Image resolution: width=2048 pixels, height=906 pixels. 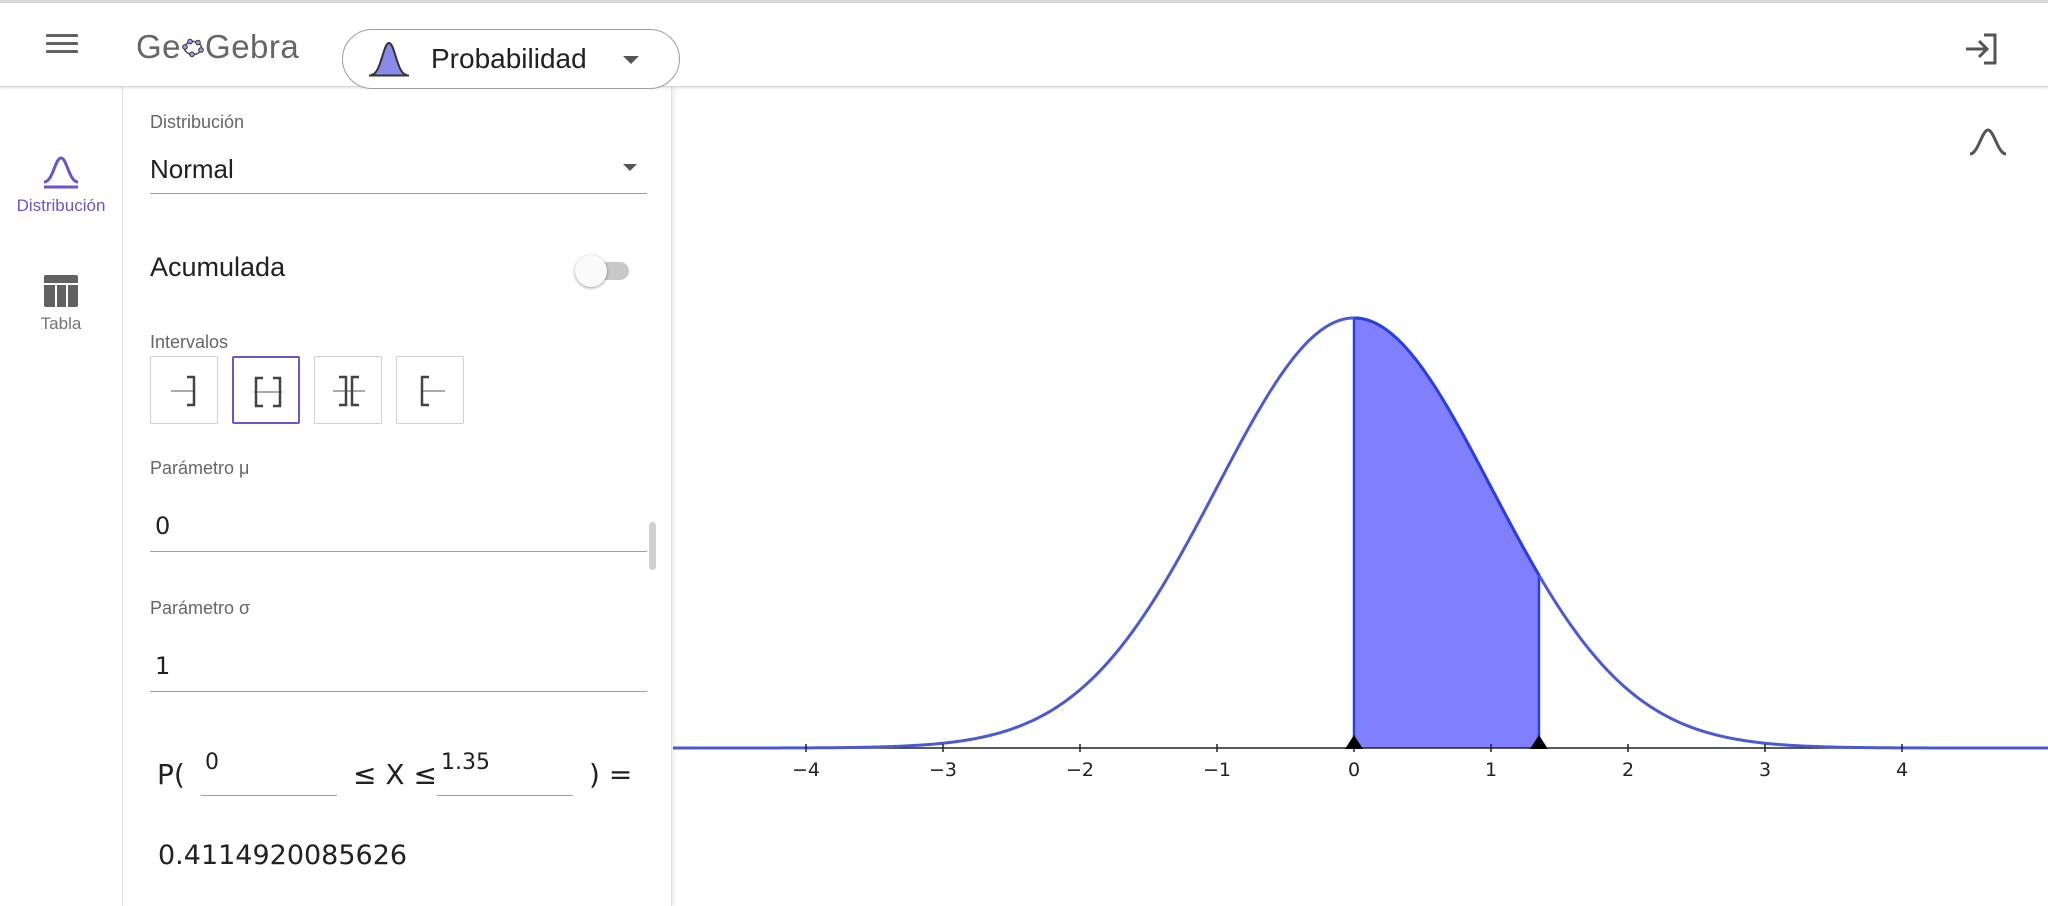 I want to click on two-sided-interval-icon, so click(x=268, y=392).